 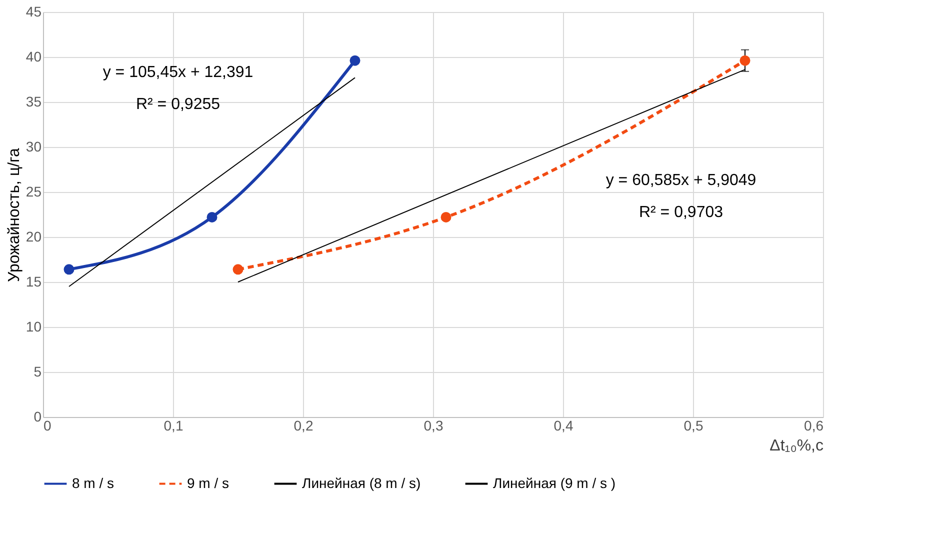 I want to click on x-tick-label: 0,1, so click(x=174, y=426).